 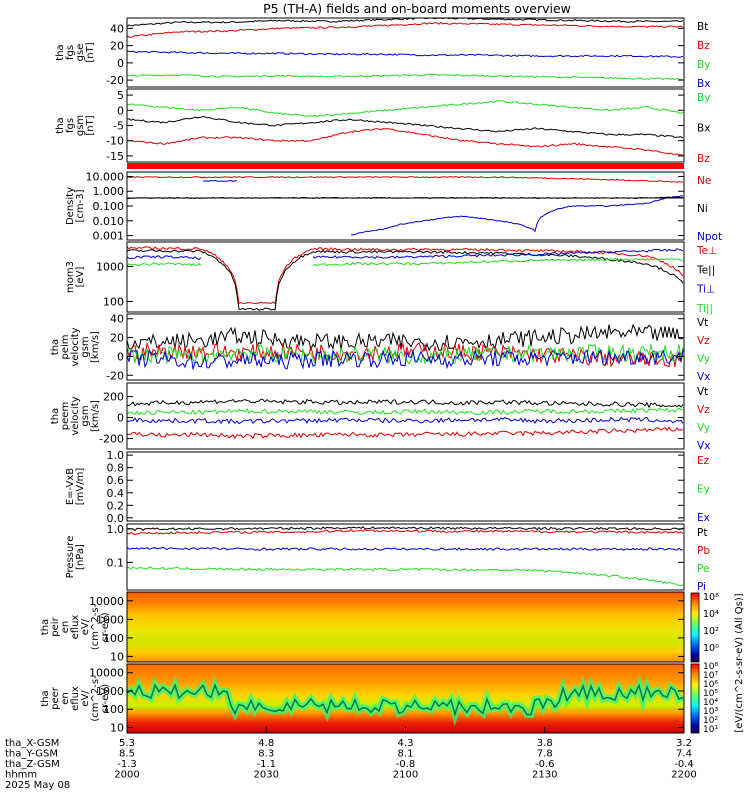 What do you see at coordinates (710, 685) in the screenshot?
I see `colorbar-tick: 10⁶` at bounding box center [710, 685].